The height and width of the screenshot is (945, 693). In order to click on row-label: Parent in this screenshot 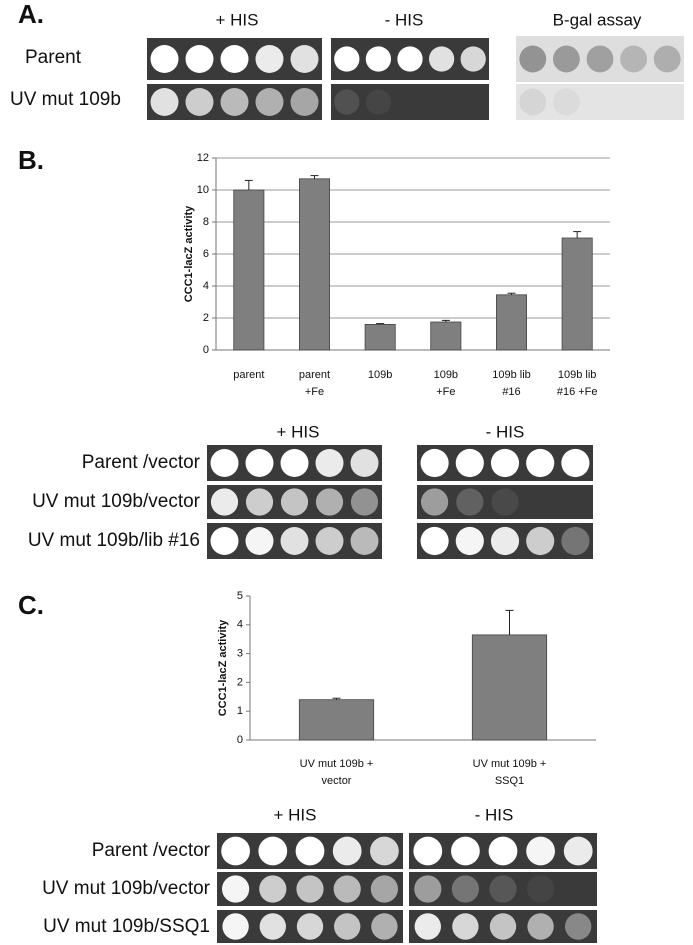, I will do `click(53, 57)`.